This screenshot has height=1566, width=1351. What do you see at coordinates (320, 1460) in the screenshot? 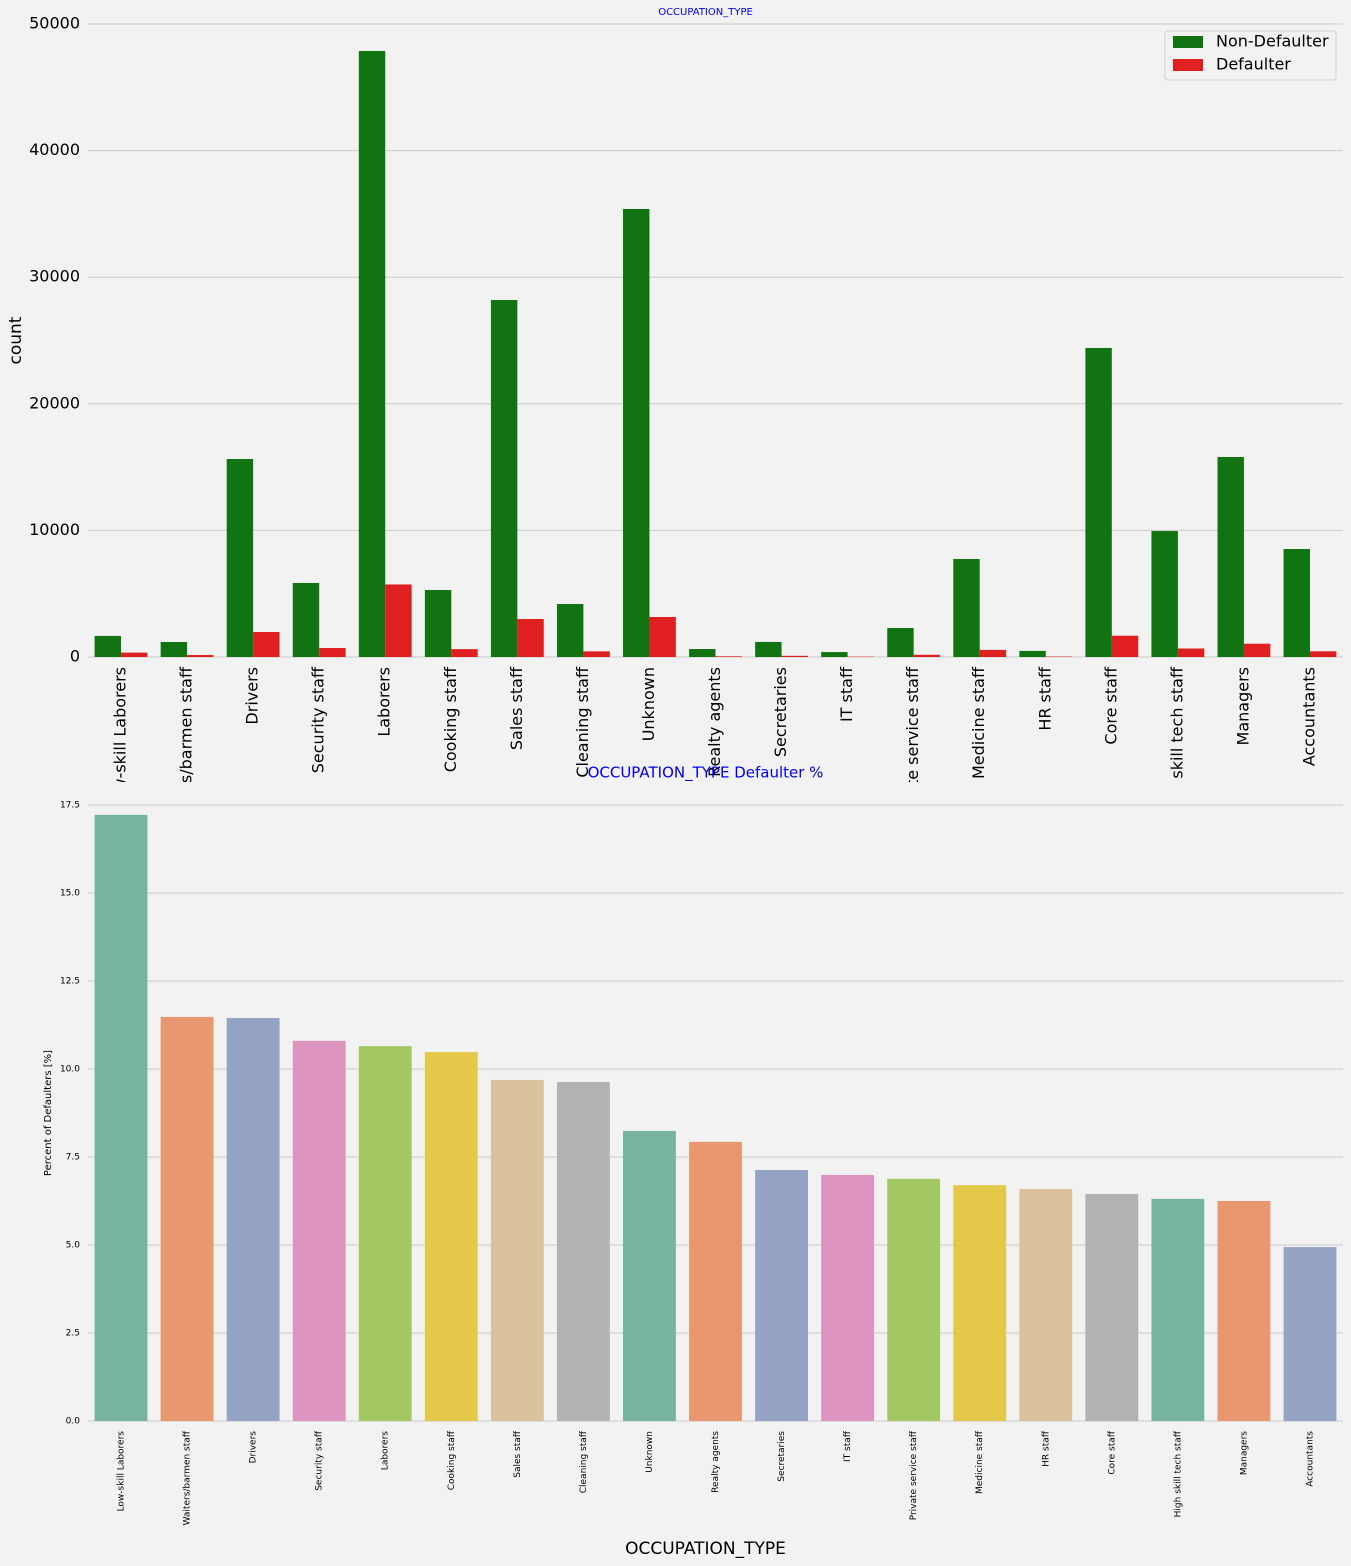
I see `x-tick-label: Security staff` at bounding box center [320, 1460].